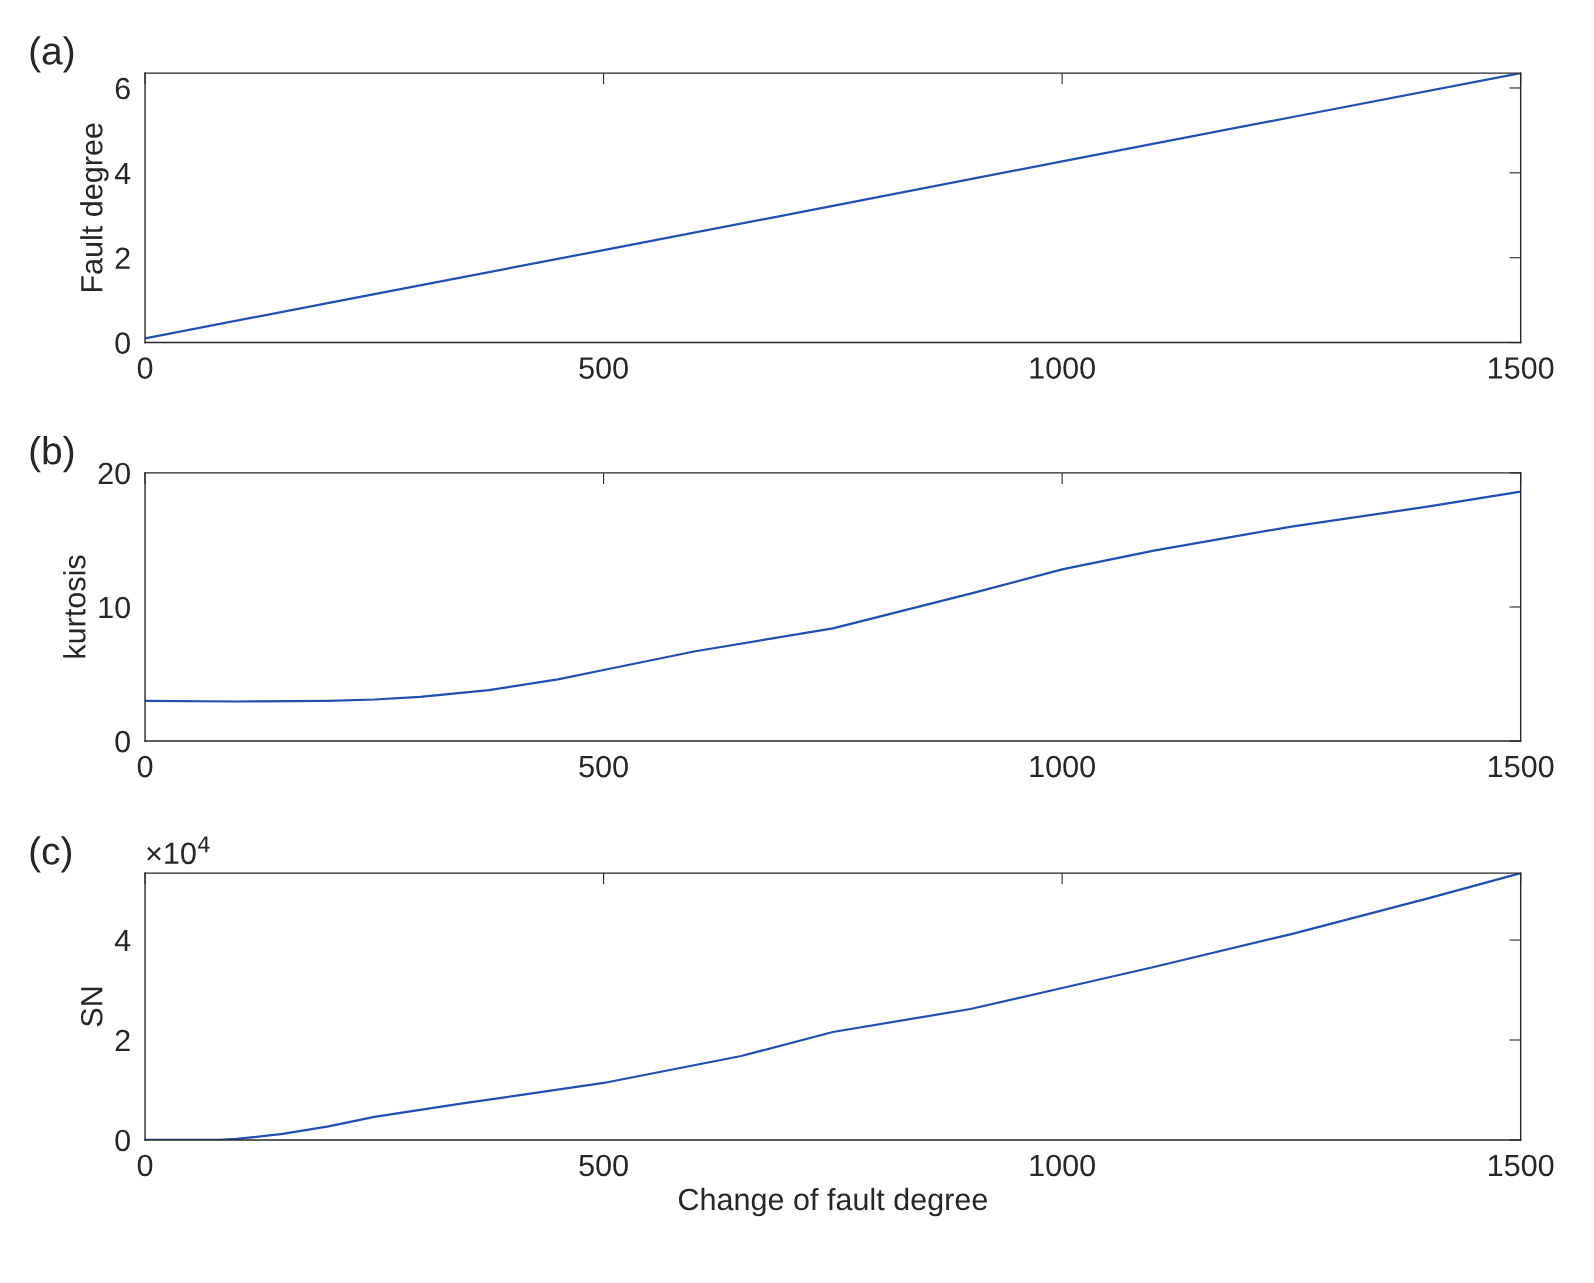 Image resolution: width=1594 pixels, height=1283 pixels. Describe the element at coordinates (94, 207) in the screenshot. I see `y-axis-title: Fault degree` at that location.